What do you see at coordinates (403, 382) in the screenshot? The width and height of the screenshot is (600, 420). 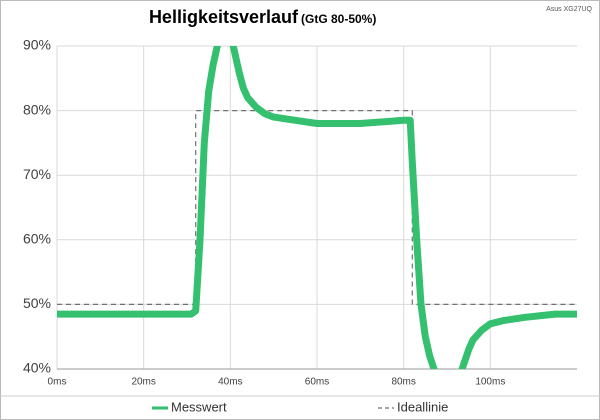 I see `x-tick-label: 80ms` at bounding box center [403, 382].